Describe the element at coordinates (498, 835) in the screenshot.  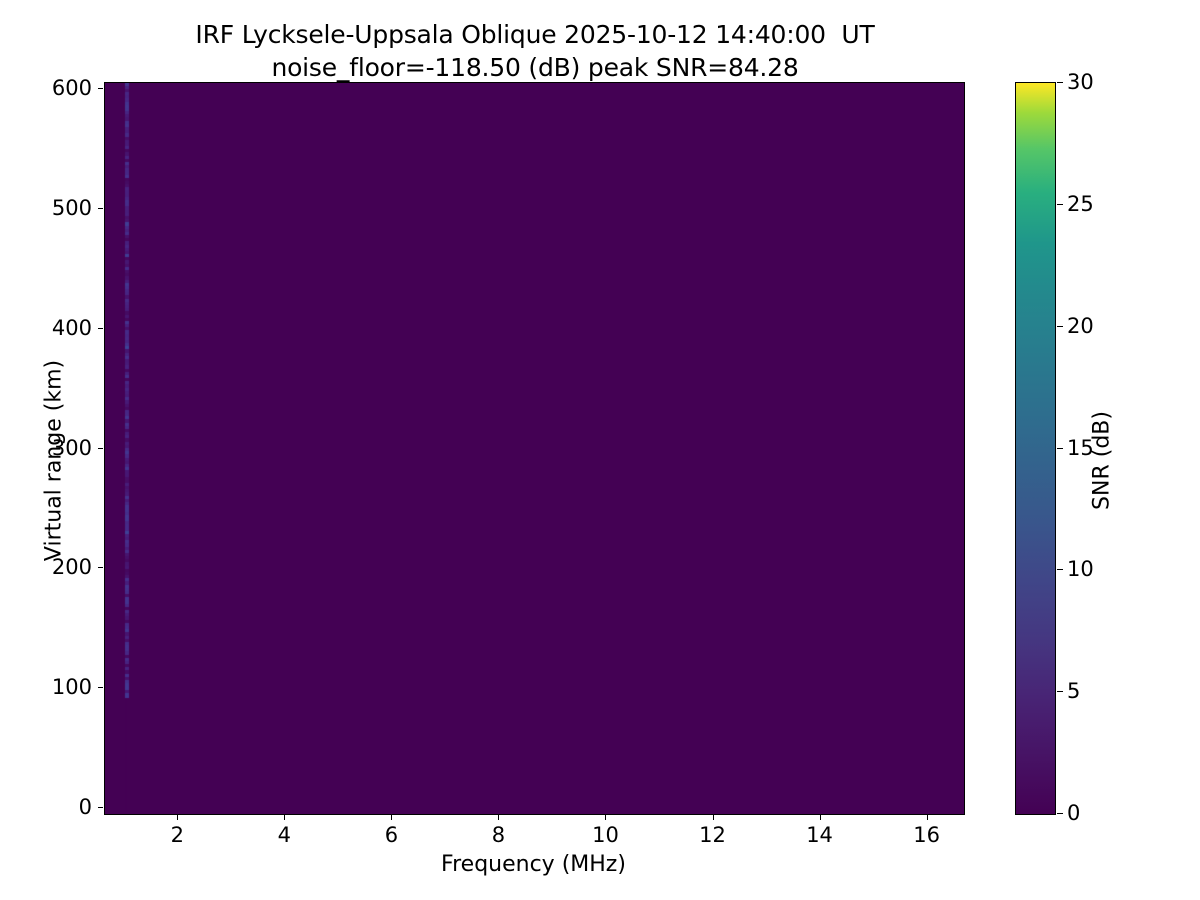
I see `x-tick-label: 8` at that location.